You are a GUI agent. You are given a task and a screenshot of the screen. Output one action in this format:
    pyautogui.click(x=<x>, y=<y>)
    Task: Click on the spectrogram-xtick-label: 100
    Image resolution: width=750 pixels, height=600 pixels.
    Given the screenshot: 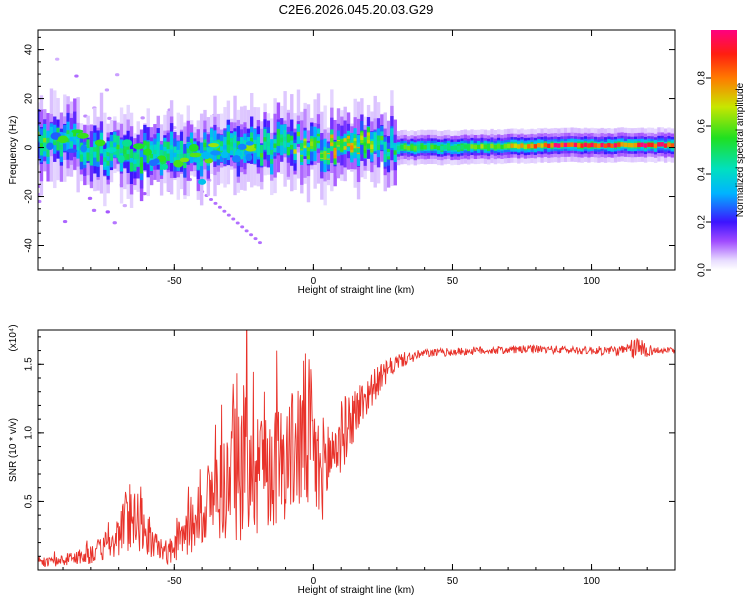 What is the action you would take?
    pyautogui.click(x=591, y=281)
    